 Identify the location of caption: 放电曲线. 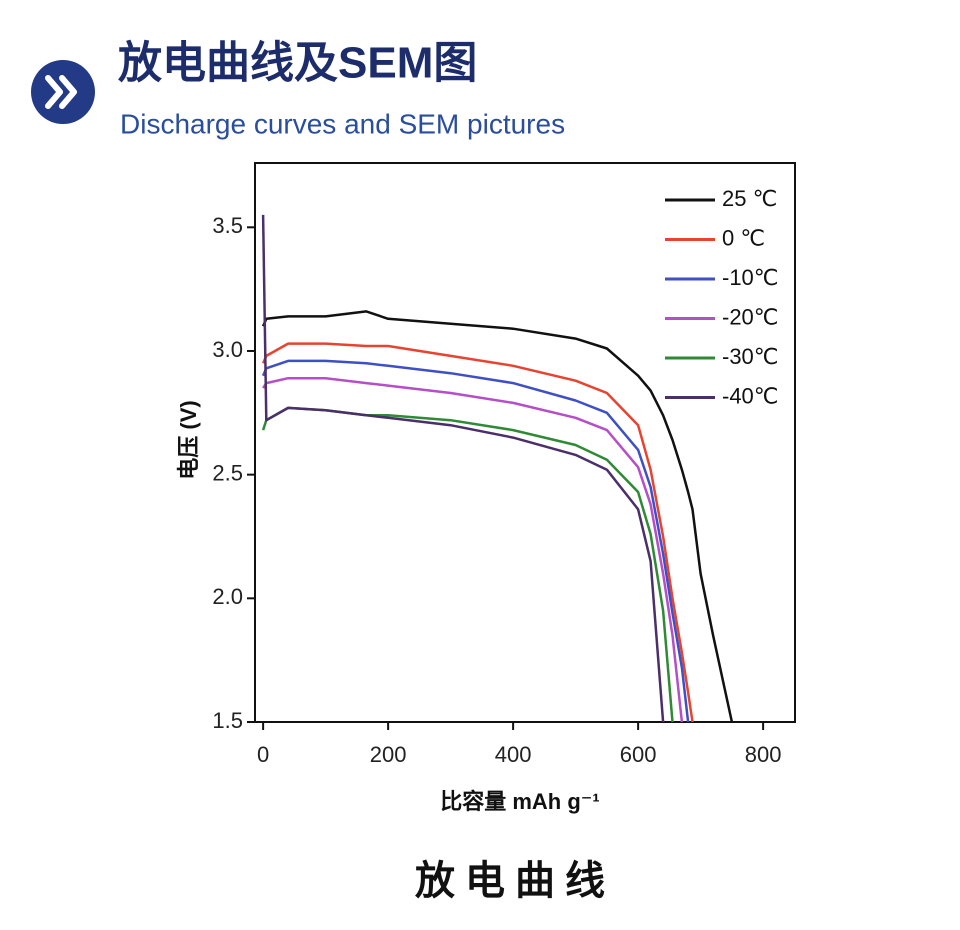
(515, 880).